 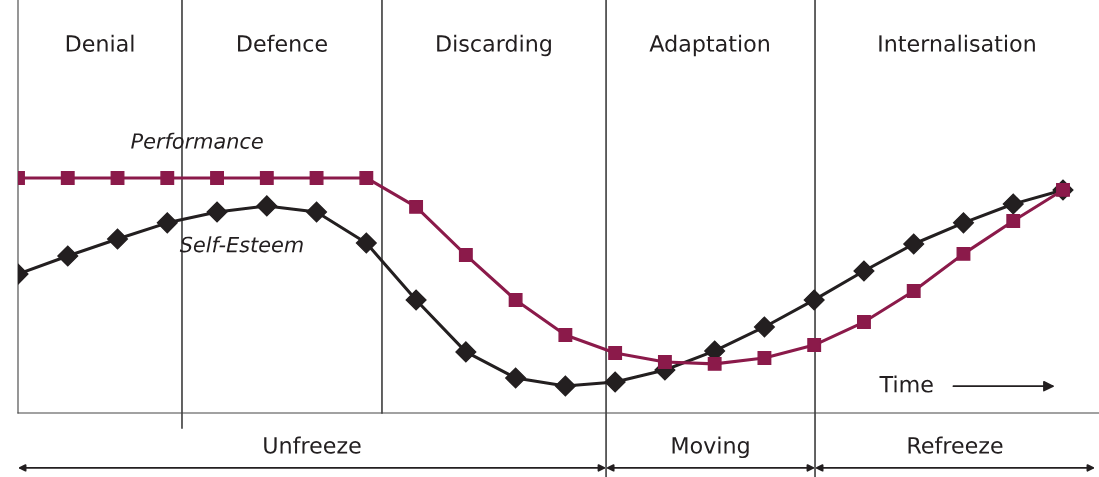 I want to click on text: Moving, so click(x=710, y=447).